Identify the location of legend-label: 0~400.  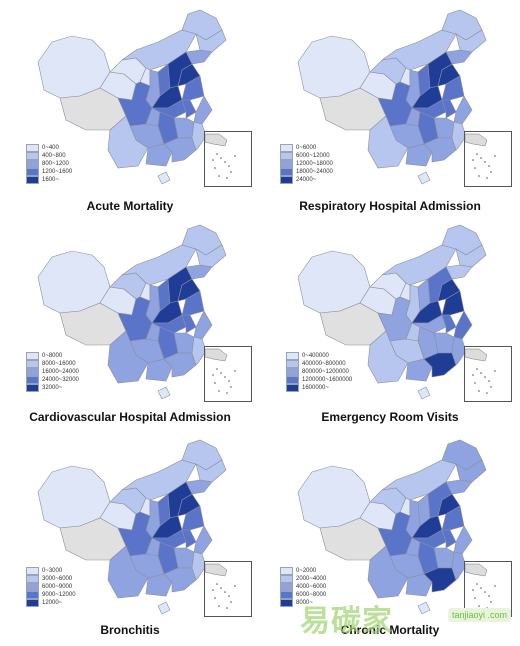
(50, 148).